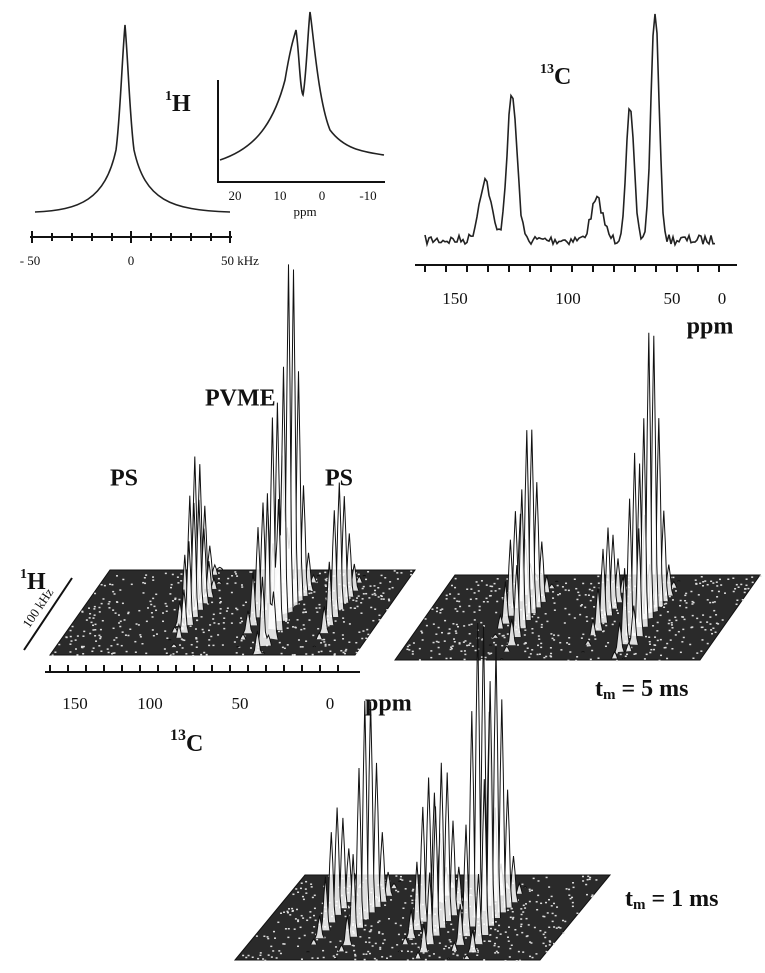  What do you see at coordinates (240, 703) in the screenshot?
I see `tick-label: 50` at bounding box center [240, 703].